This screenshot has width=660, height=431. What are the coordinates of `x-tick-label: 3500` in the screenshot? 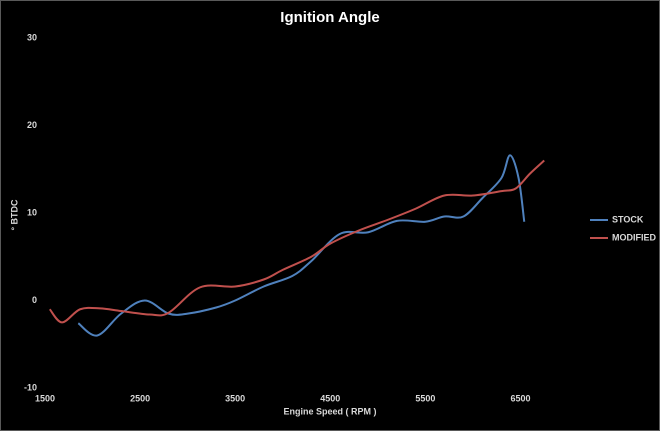 It's located at (235, 398).